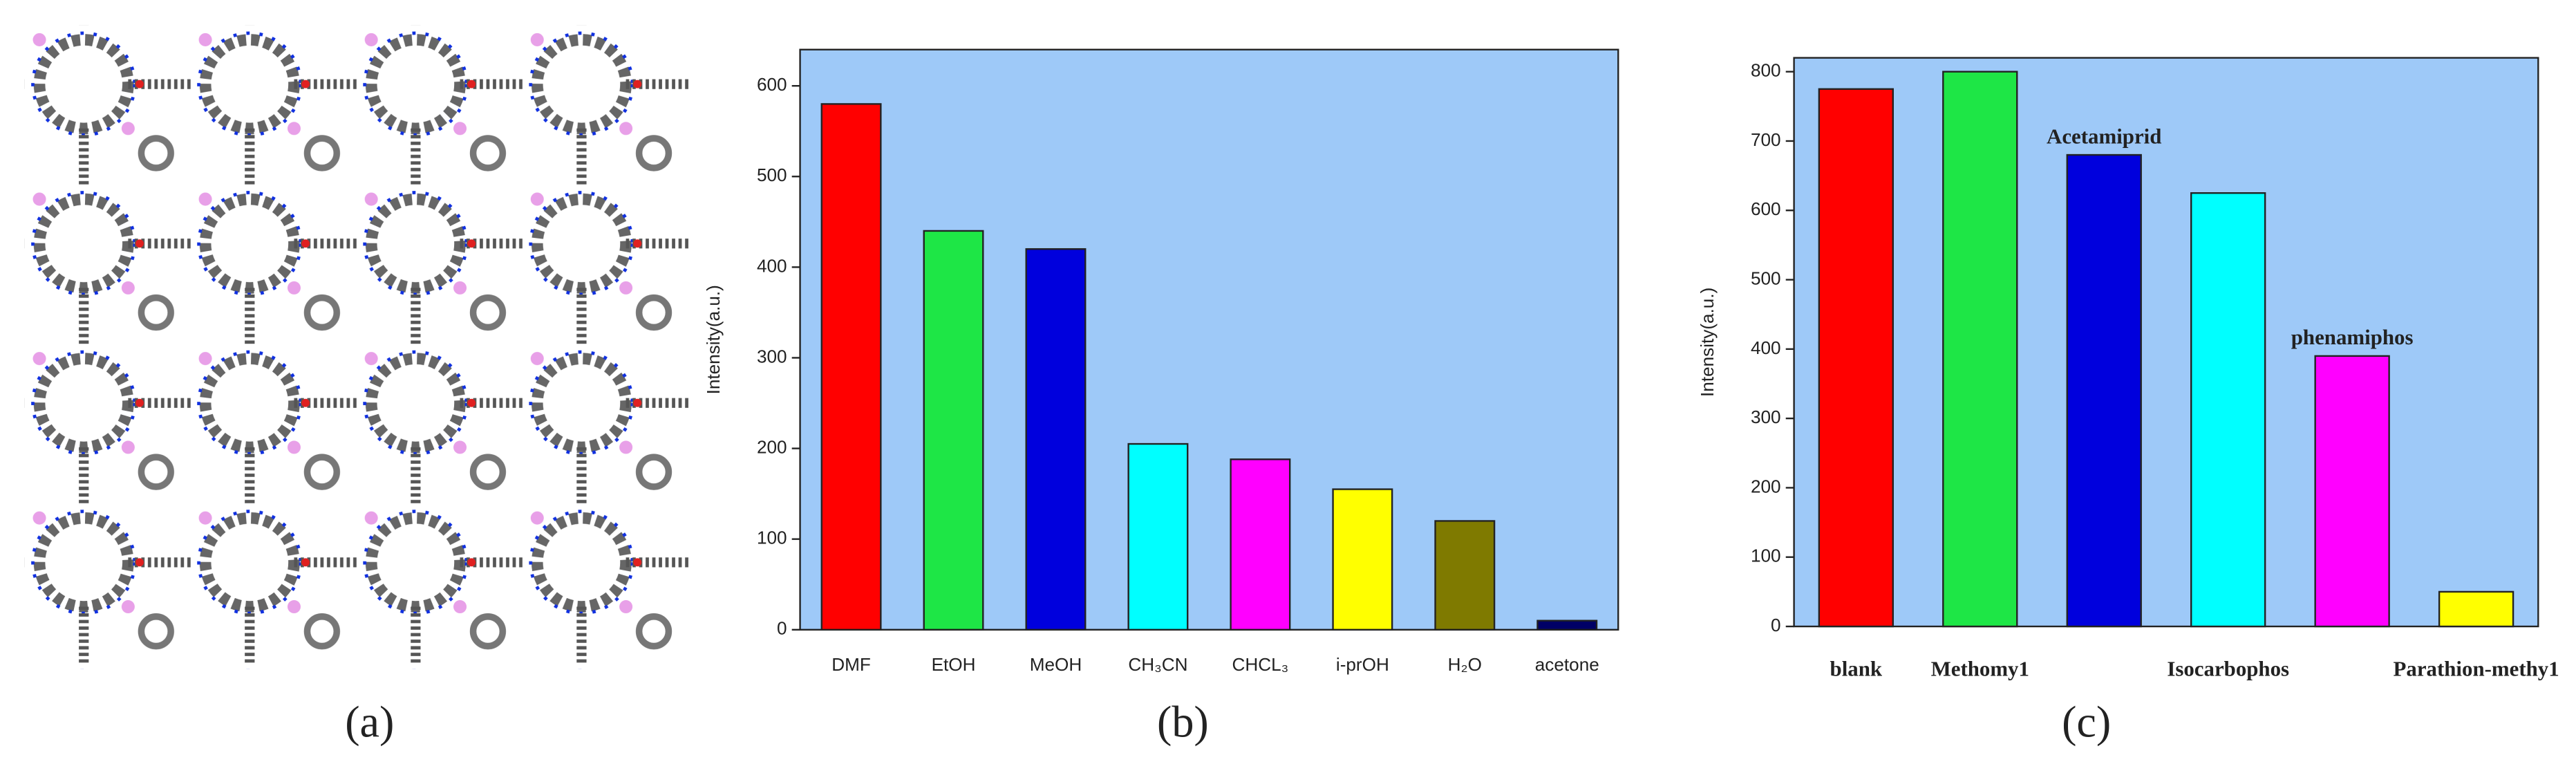  Describe the element at coordinates (2086, 722) in the screenshot. I see `panel-caption: (c)` at that location.